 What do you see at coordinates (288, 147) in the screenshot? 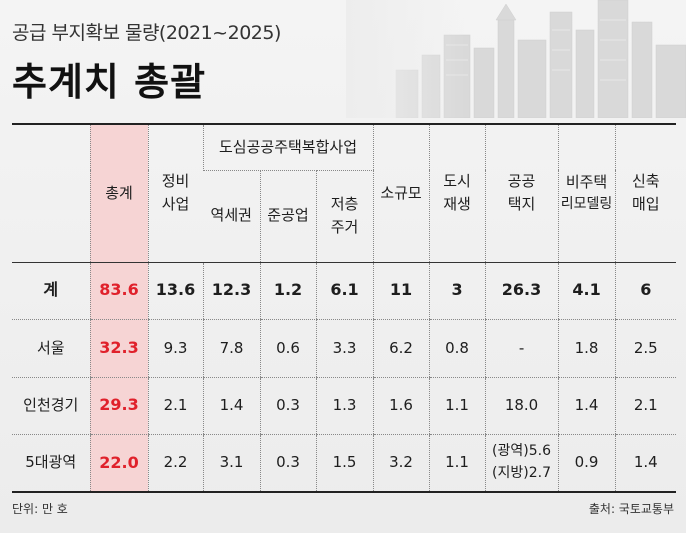
I see `header-group-urban-public-housing: 도심공공주택복합사업` at bounding box center [288, 147].